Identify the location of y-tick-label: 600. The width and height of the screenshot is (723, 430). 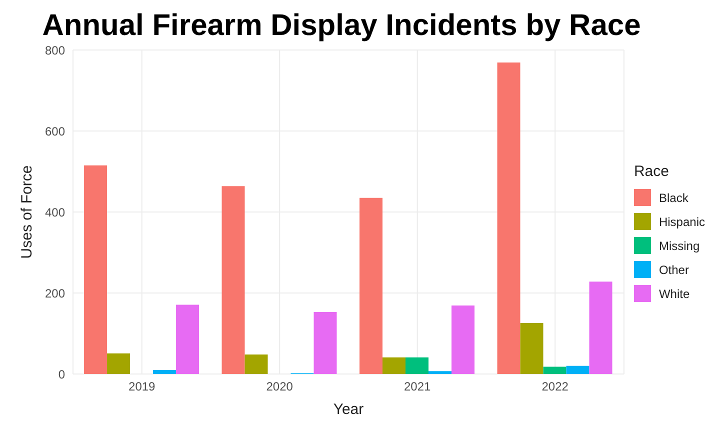
(55, 131).